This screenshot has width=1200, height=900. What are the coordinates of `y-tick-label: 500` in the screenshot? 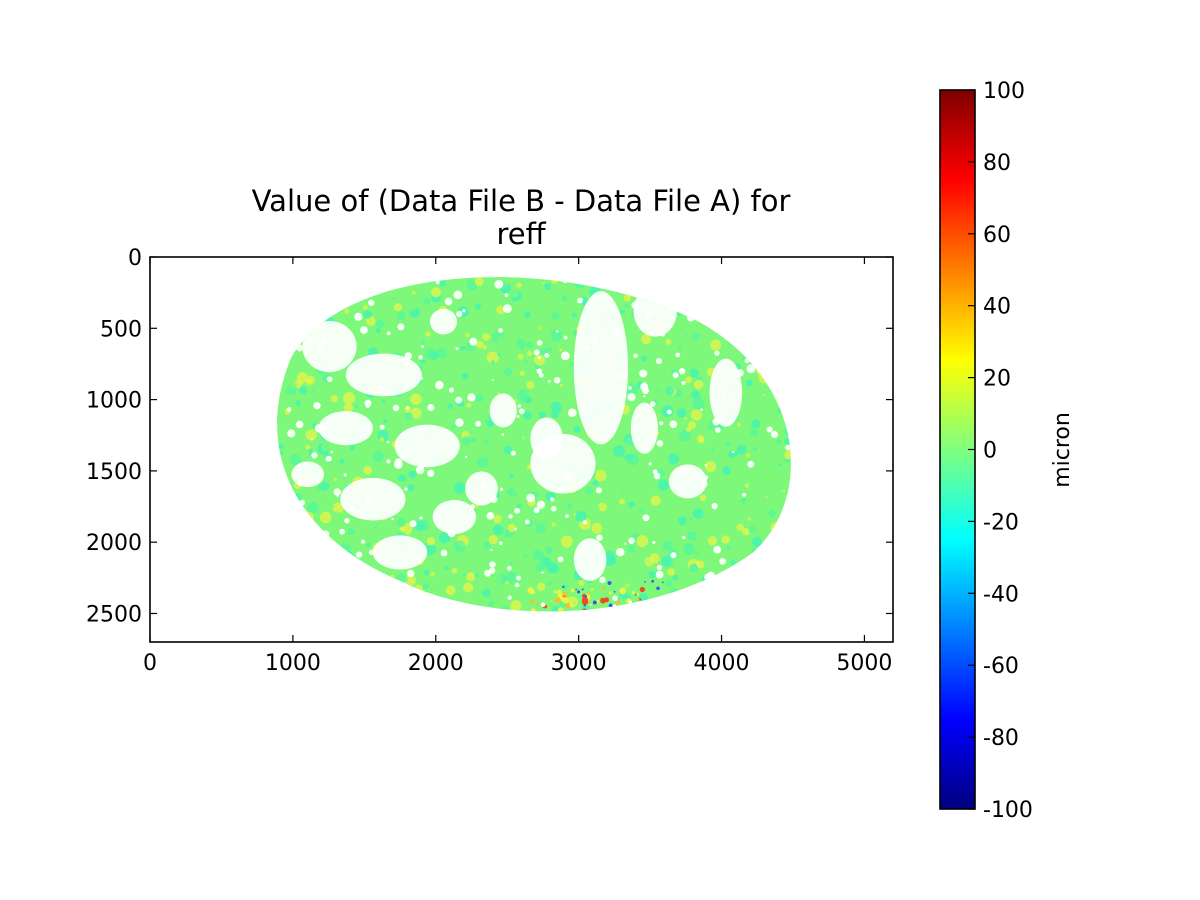 It's located at (121, 329).